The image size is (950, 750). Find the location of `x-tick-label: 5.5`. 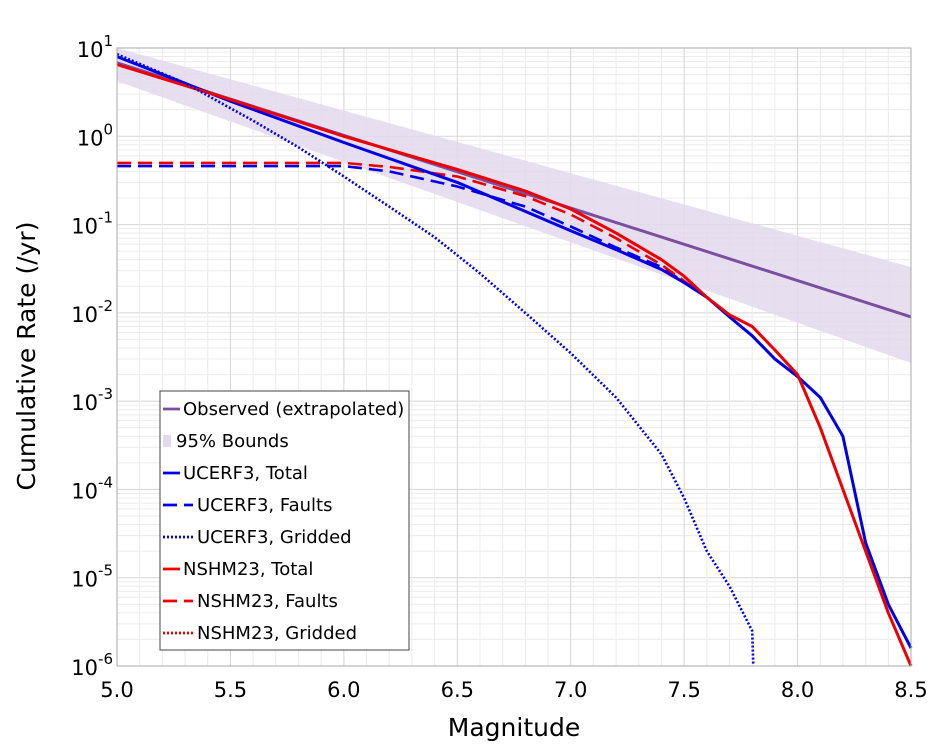

x-tick-label: 5.5 is located at coordinates (230, 690).